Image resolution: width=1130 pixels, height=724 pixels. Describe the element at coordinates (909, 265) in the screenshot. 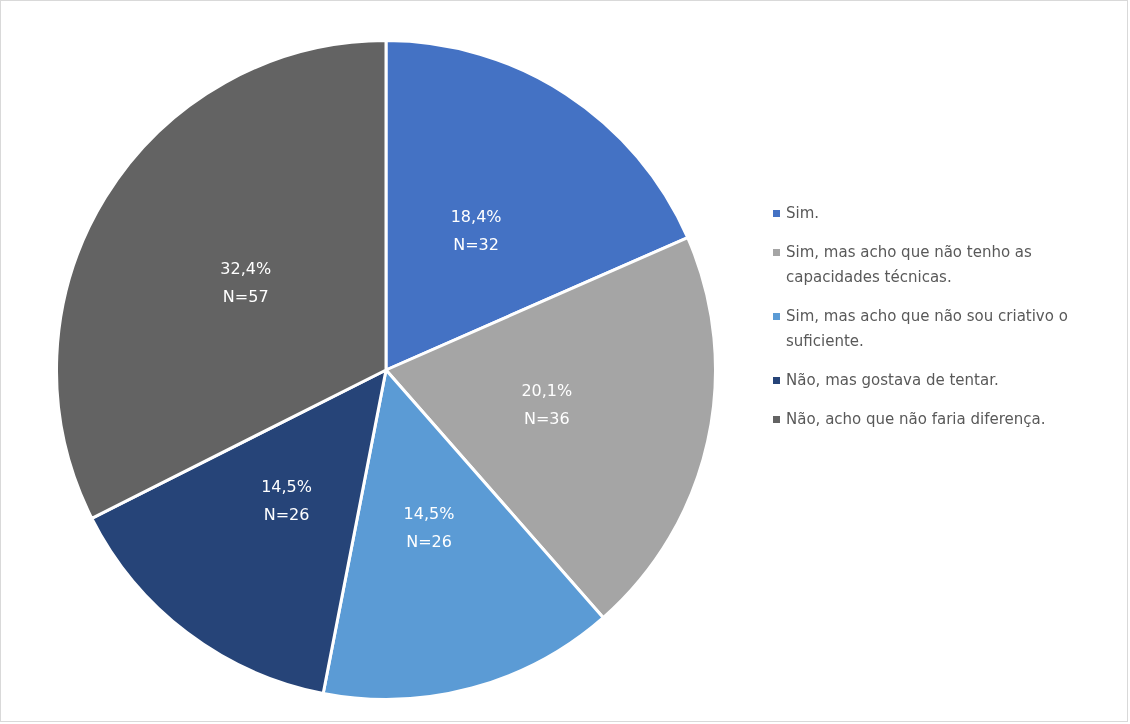

I see `legend-label: Sim, mas acho que não tenho as capacidades técnicas.` at that location.